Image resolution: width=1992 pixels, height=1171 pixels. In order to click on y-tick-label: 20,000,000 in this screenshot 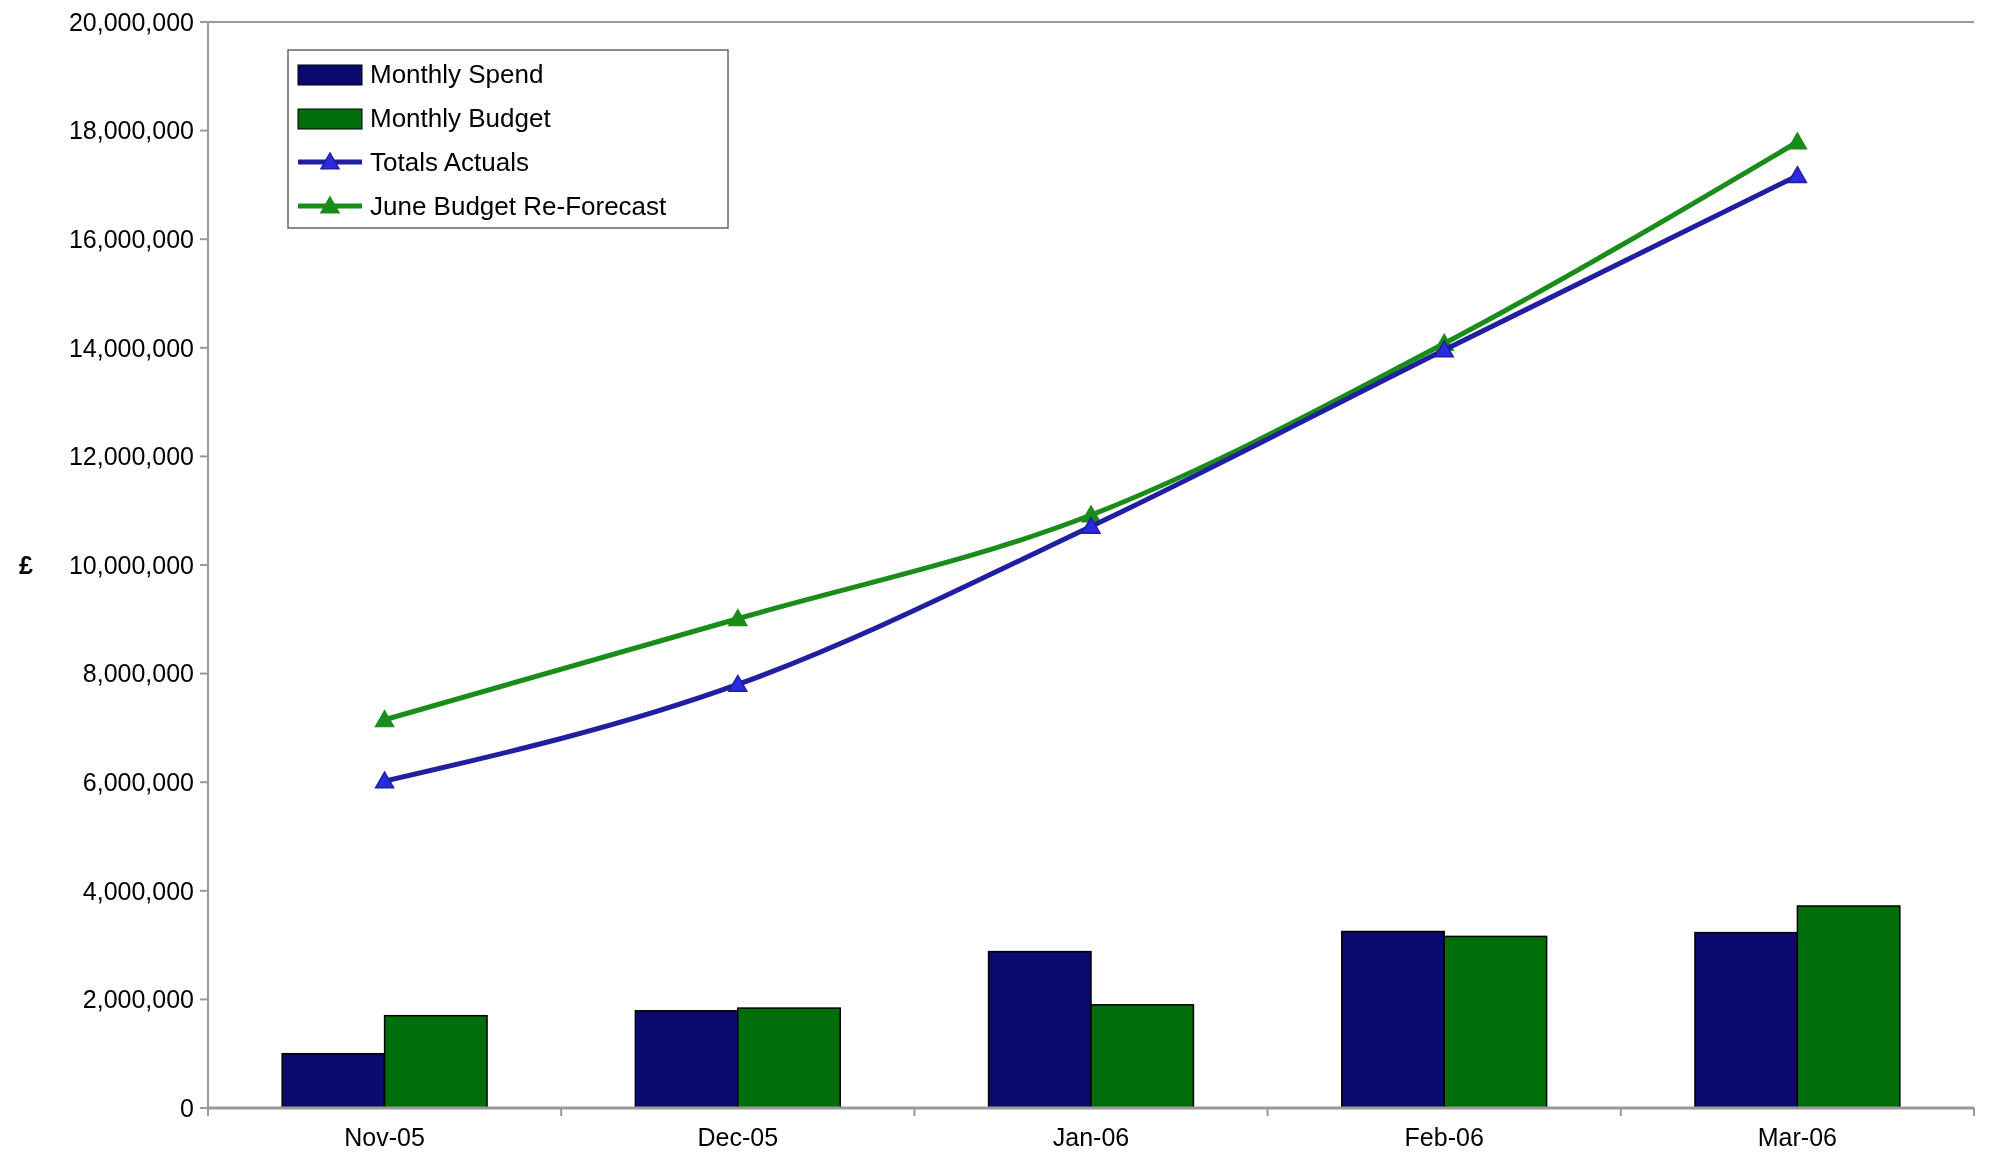, I will do `click(131, 21)`.